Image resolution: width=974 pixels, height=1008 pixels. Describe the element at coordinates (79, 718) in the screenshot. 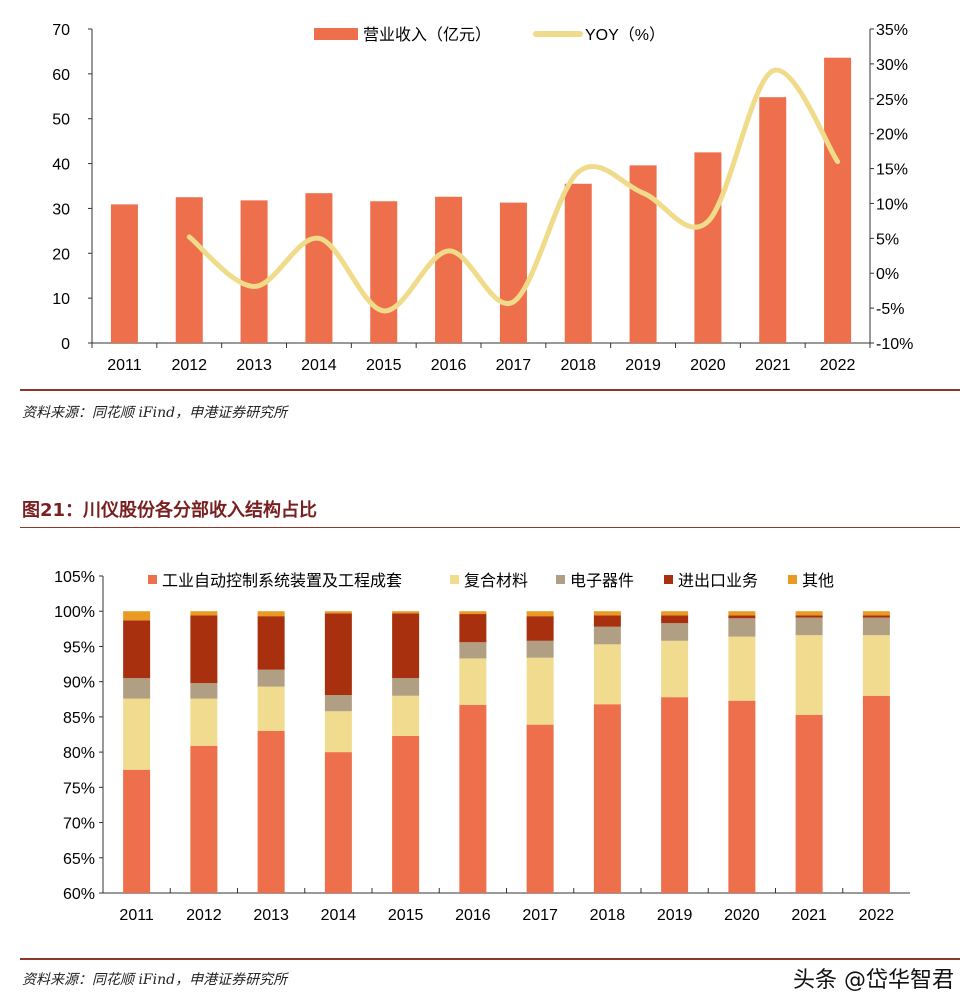

I see `y-tick-label: 85%` at that location.